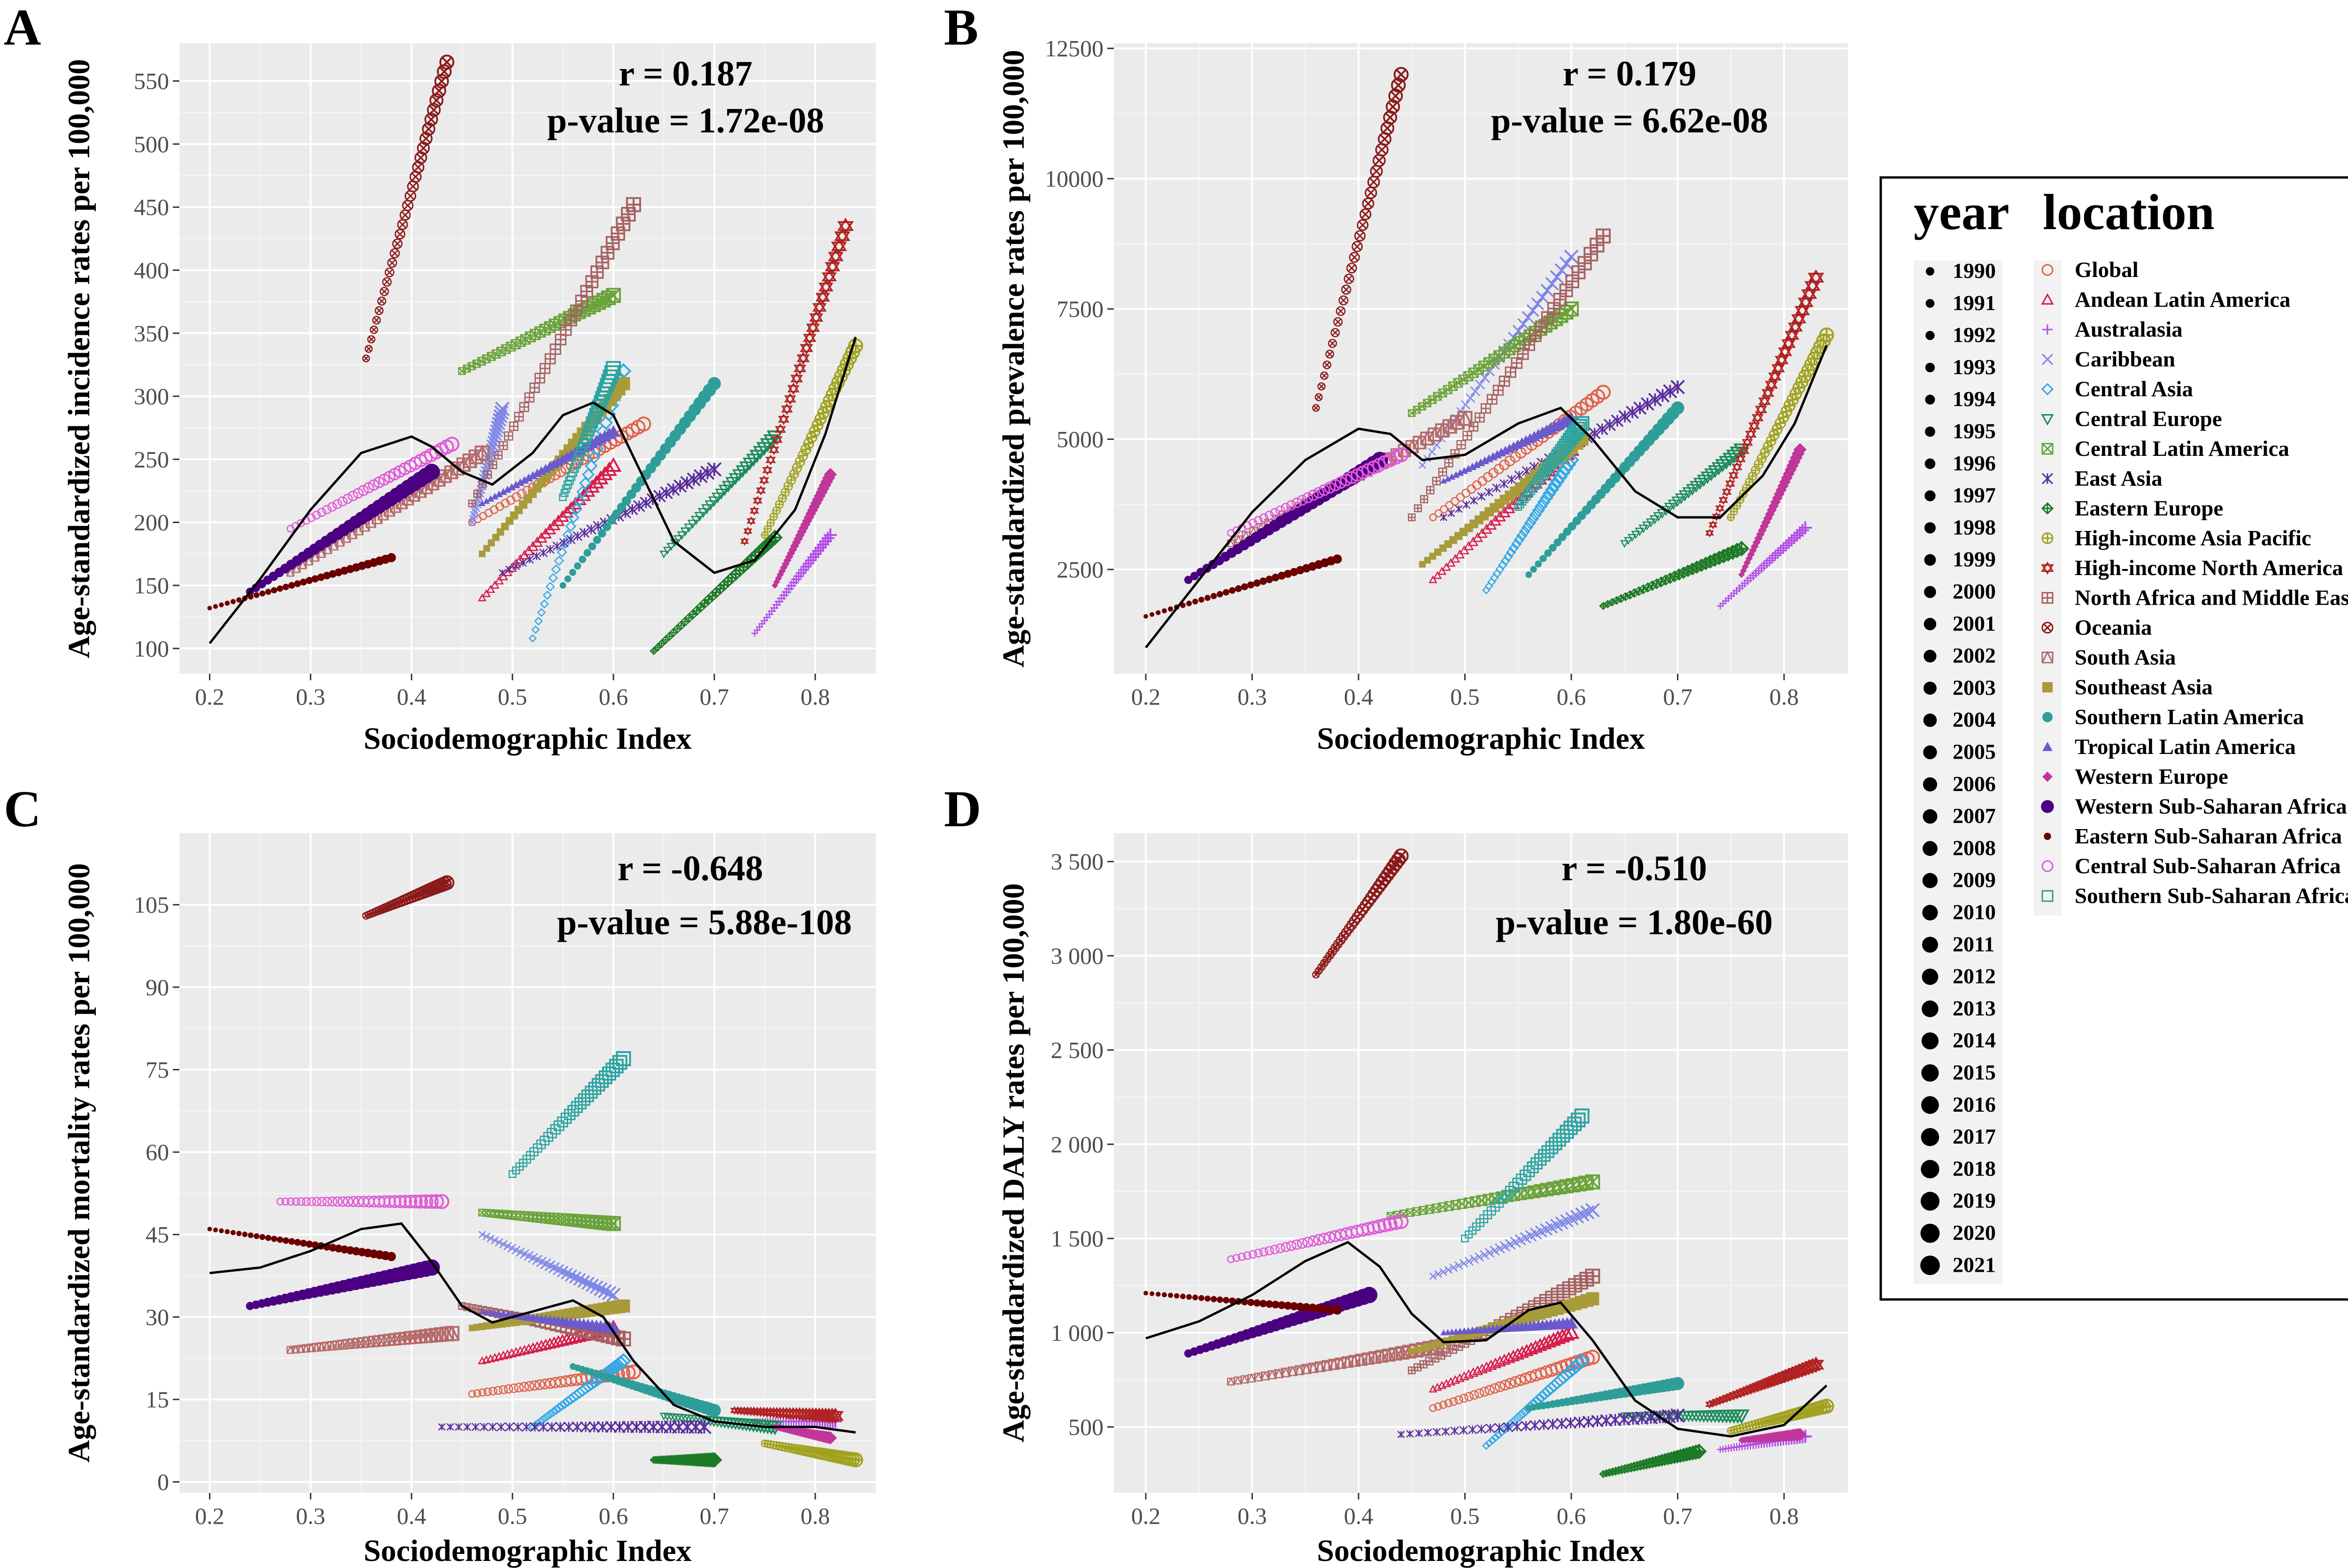 This screenshot has height=1568, width=2348. I want to click on legend-location-label: Central Europe, so click(2149, 419).